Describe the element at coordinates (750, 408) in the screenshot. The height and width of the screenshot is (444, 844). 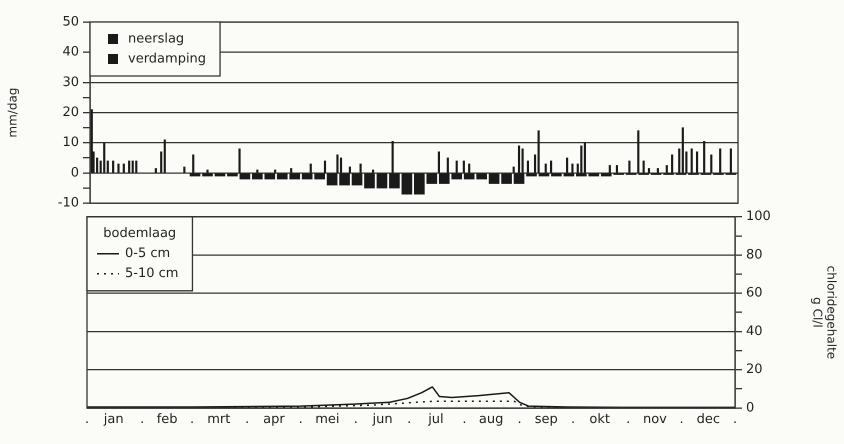
I see `y2-tick-label: 0` at that location.